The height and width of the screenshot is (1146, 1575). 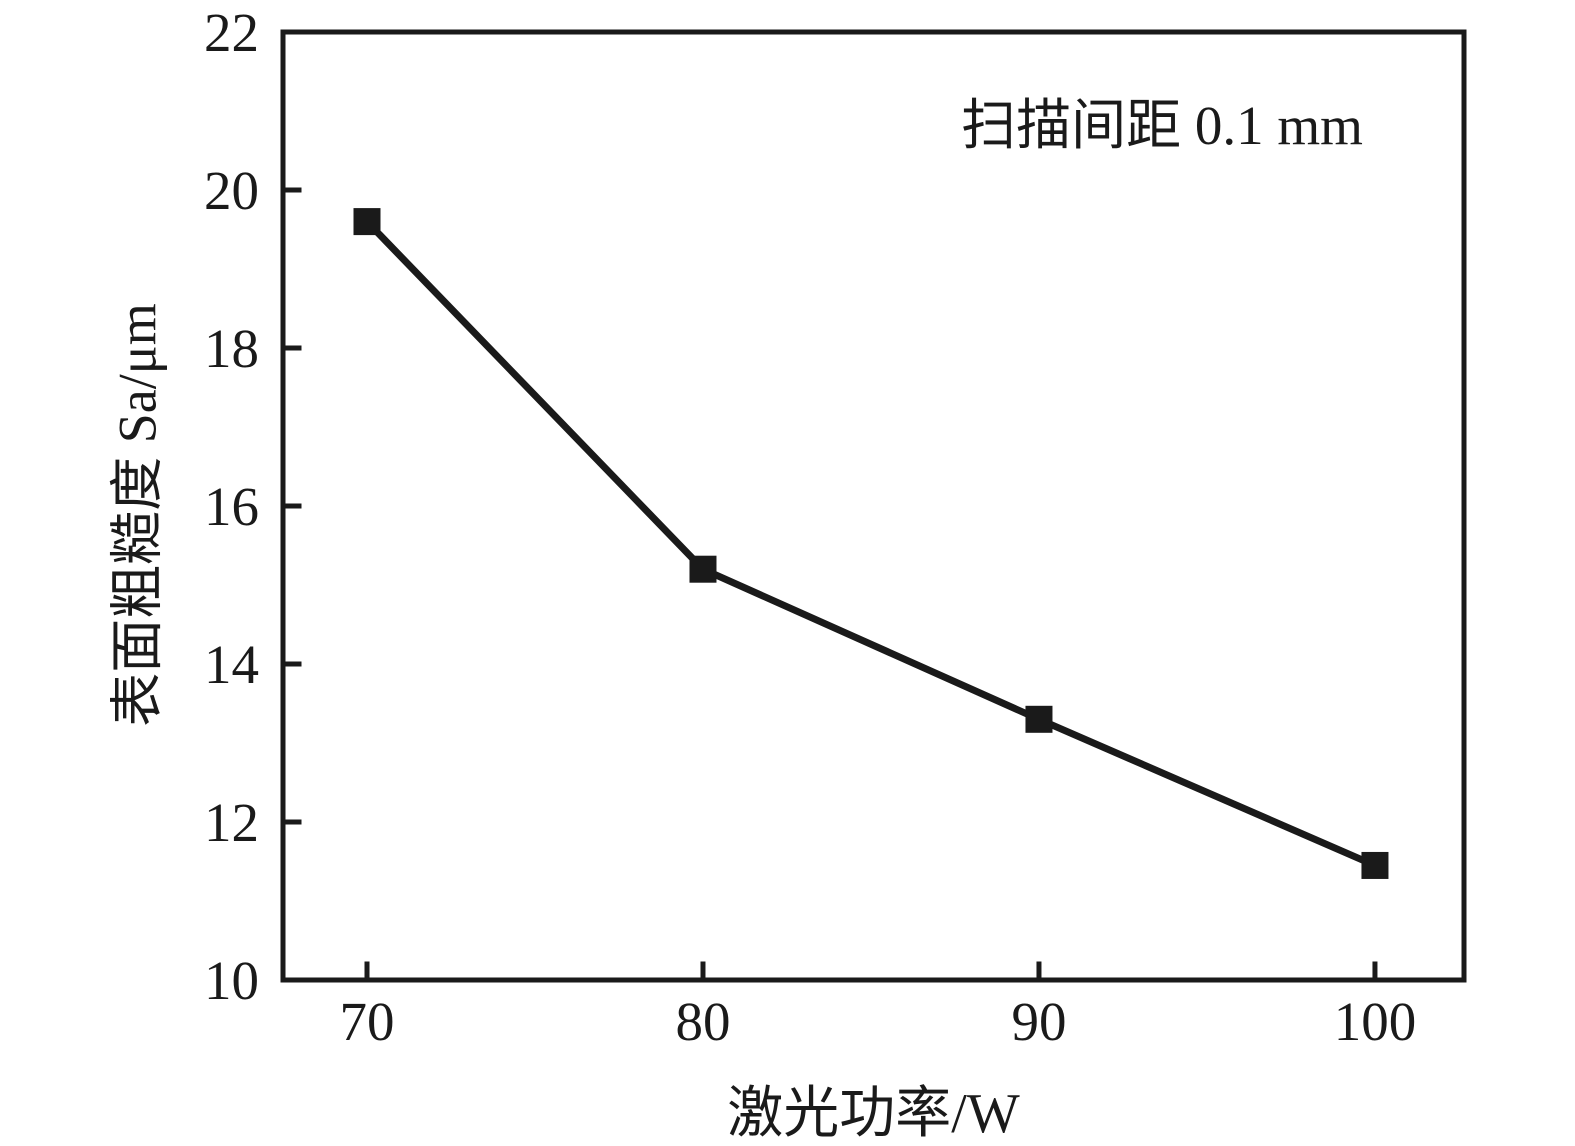 What do you see at coordinates (1038, 1021) in the screenshot?
I see `x-tick-label: 90` at bounding box center [1038, 1021].